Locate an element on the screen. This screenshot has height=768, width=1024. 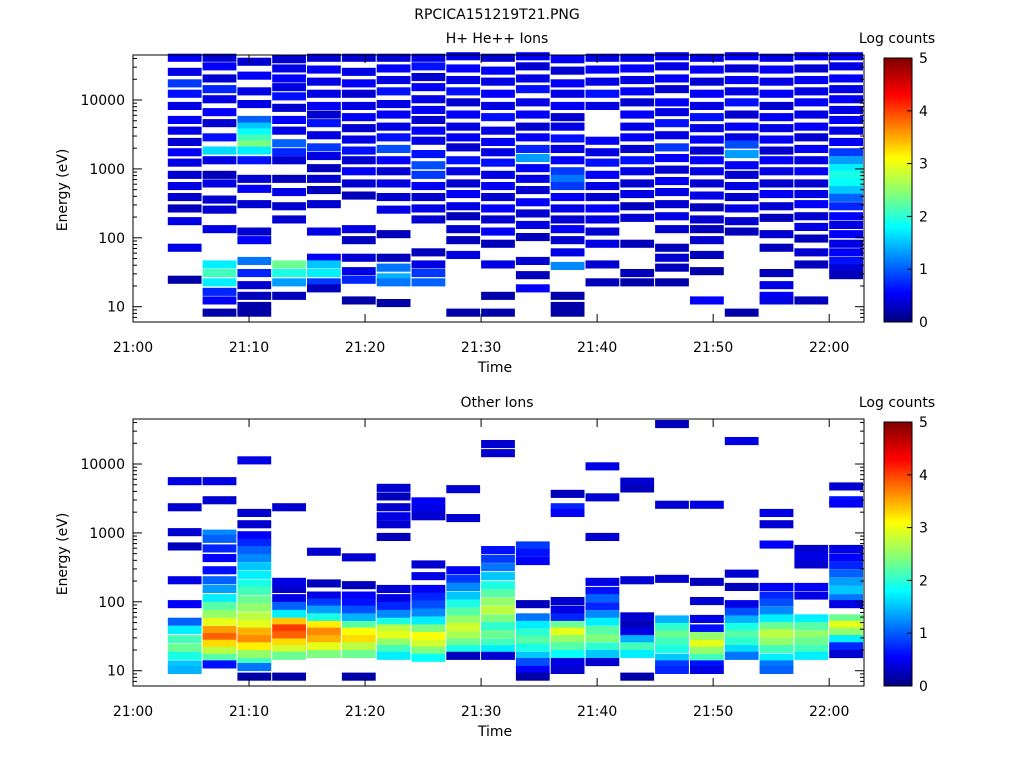
colorbar-tick-label: 1 is located at coordinates (923, 634).